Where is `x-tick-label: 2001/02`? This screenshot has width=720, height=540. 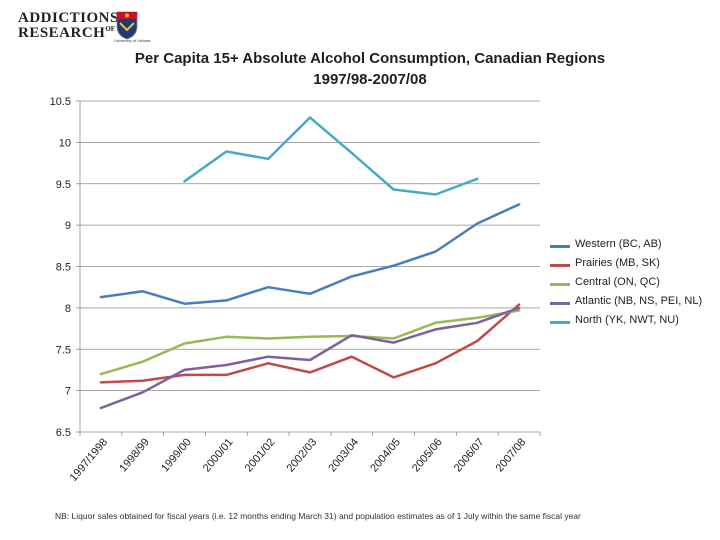 x-tick-label: 2001/02 is located at coordinates (260, 455).